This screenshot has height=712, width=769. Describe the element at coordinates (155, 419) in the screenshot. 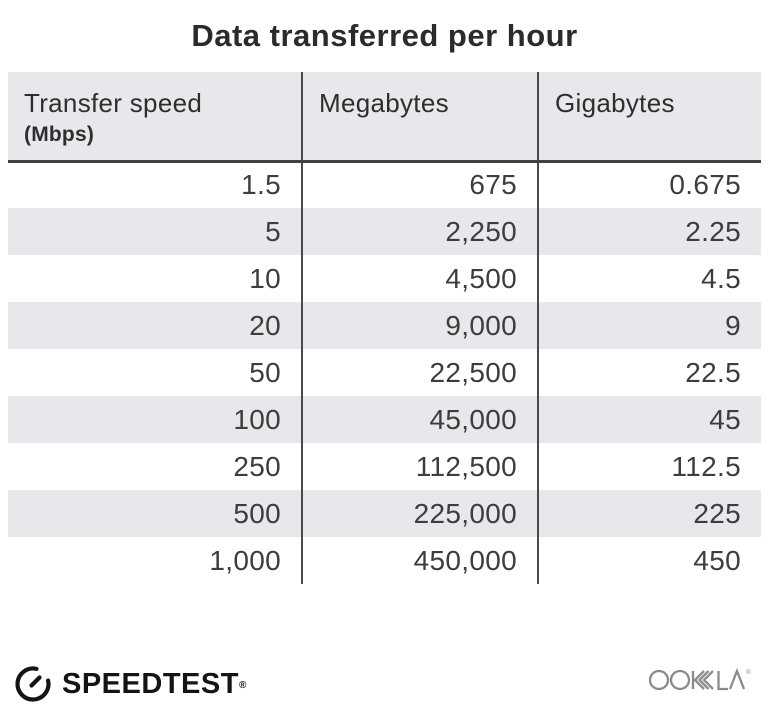

I see `speed-cell: 100` at that location.